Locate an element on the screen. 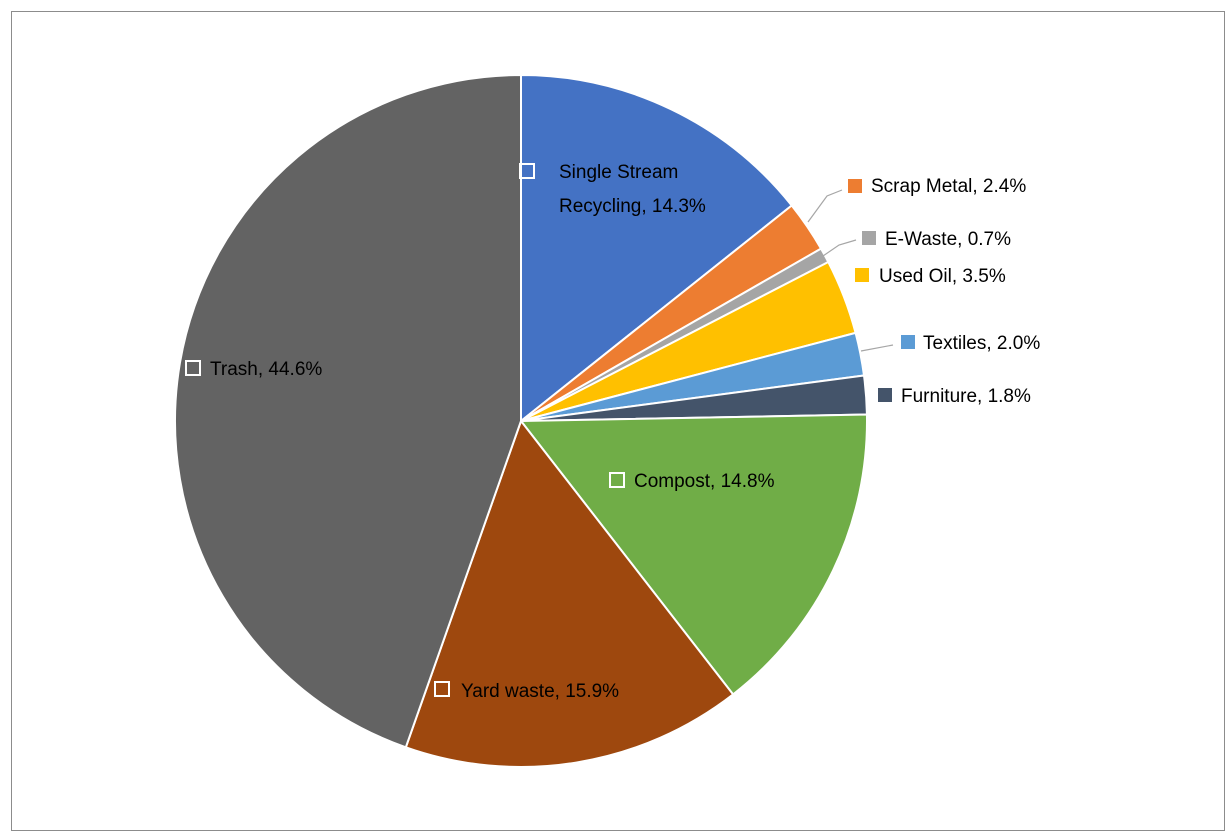  pie-slice-compost is located at coordinates (694, 554).